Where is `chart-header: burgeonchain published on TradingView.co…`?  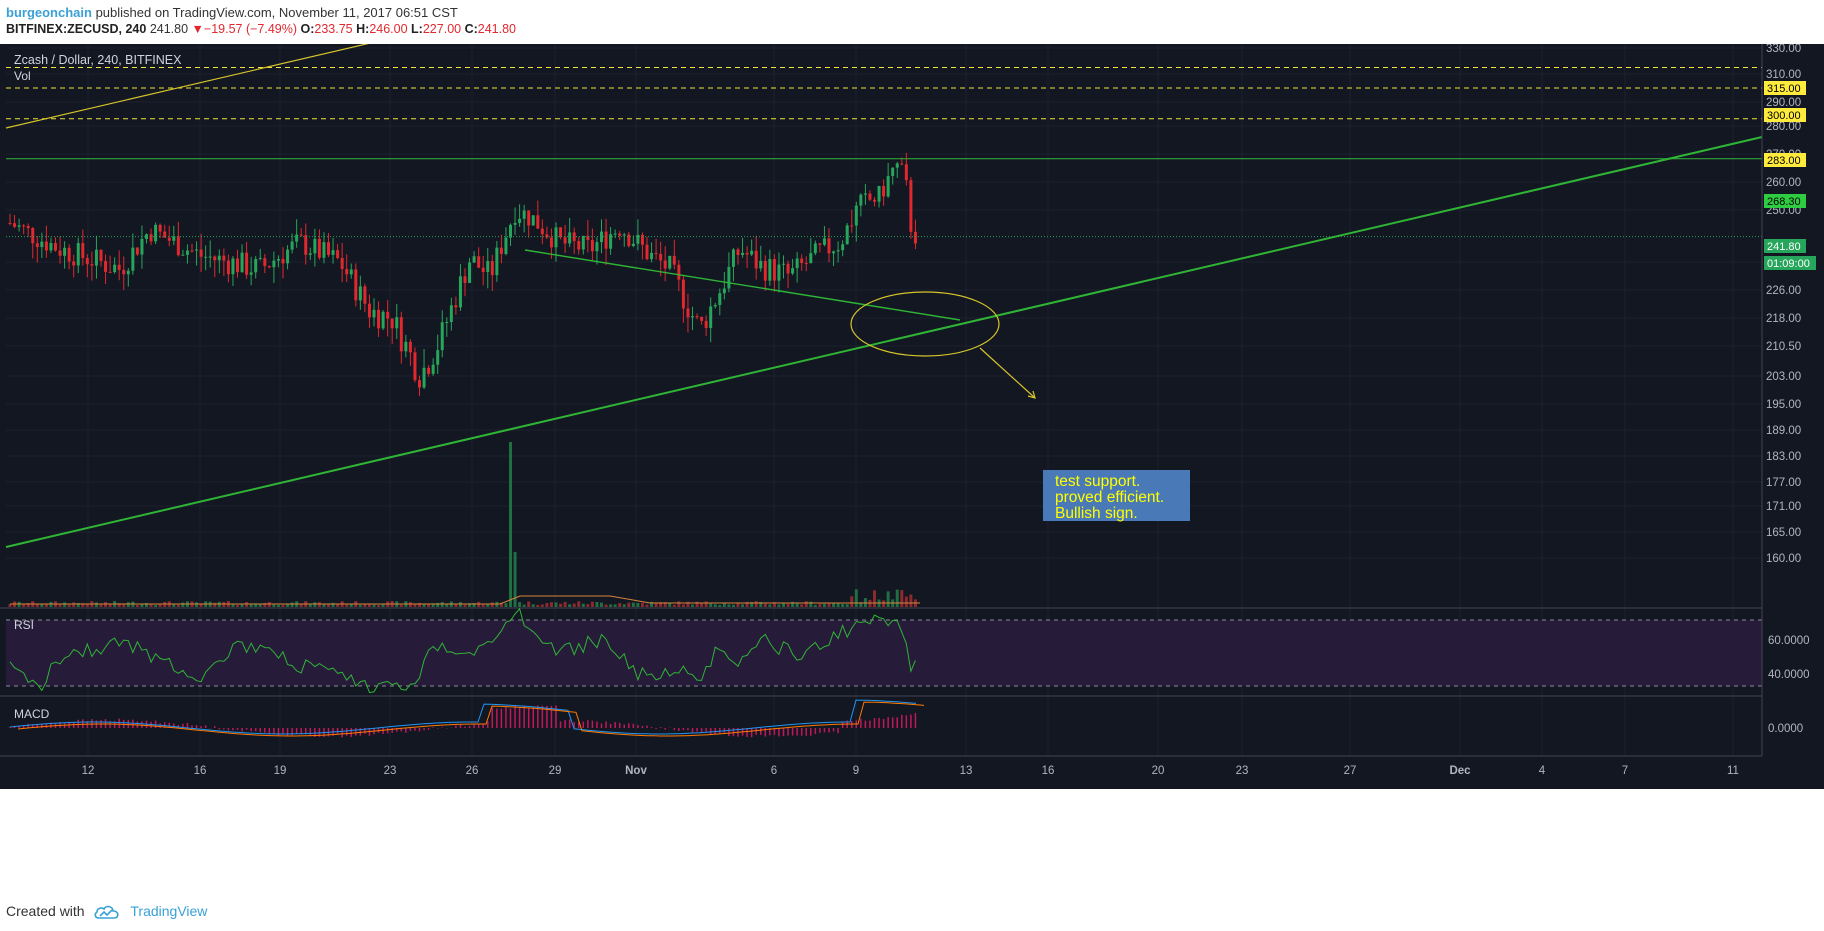
chart-header: burgeonchain published on TradingView.co… is located at coordinates (912, 22).